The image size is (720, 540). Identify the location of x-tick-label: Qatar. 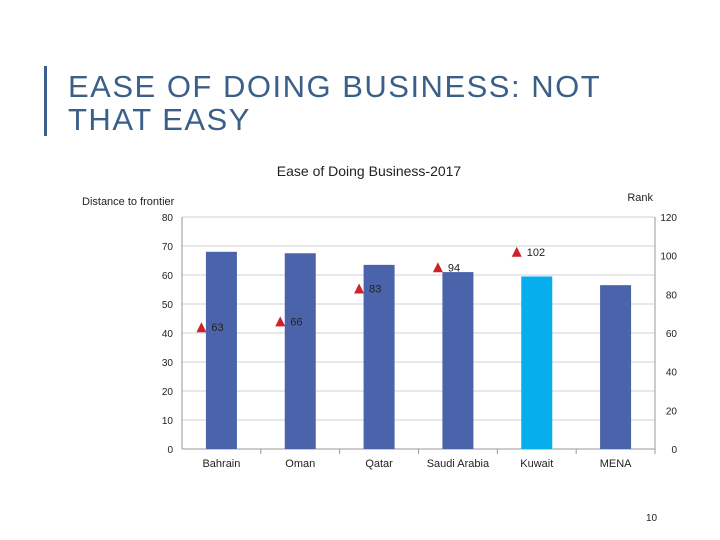
(379, 464).